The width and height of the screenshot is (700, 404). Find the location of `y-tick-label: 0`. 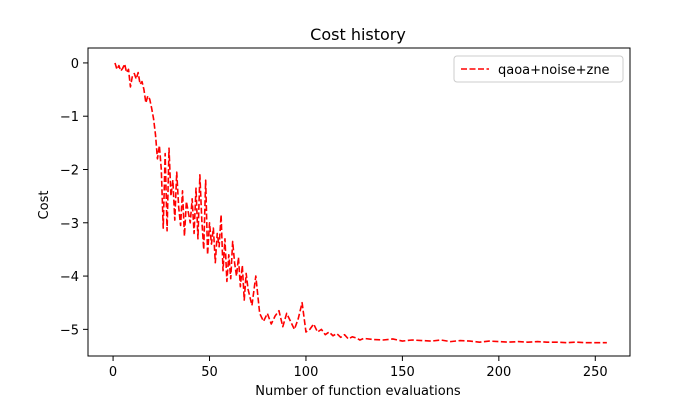

y-tick-label: 0 is located at coordinates (75, 64).